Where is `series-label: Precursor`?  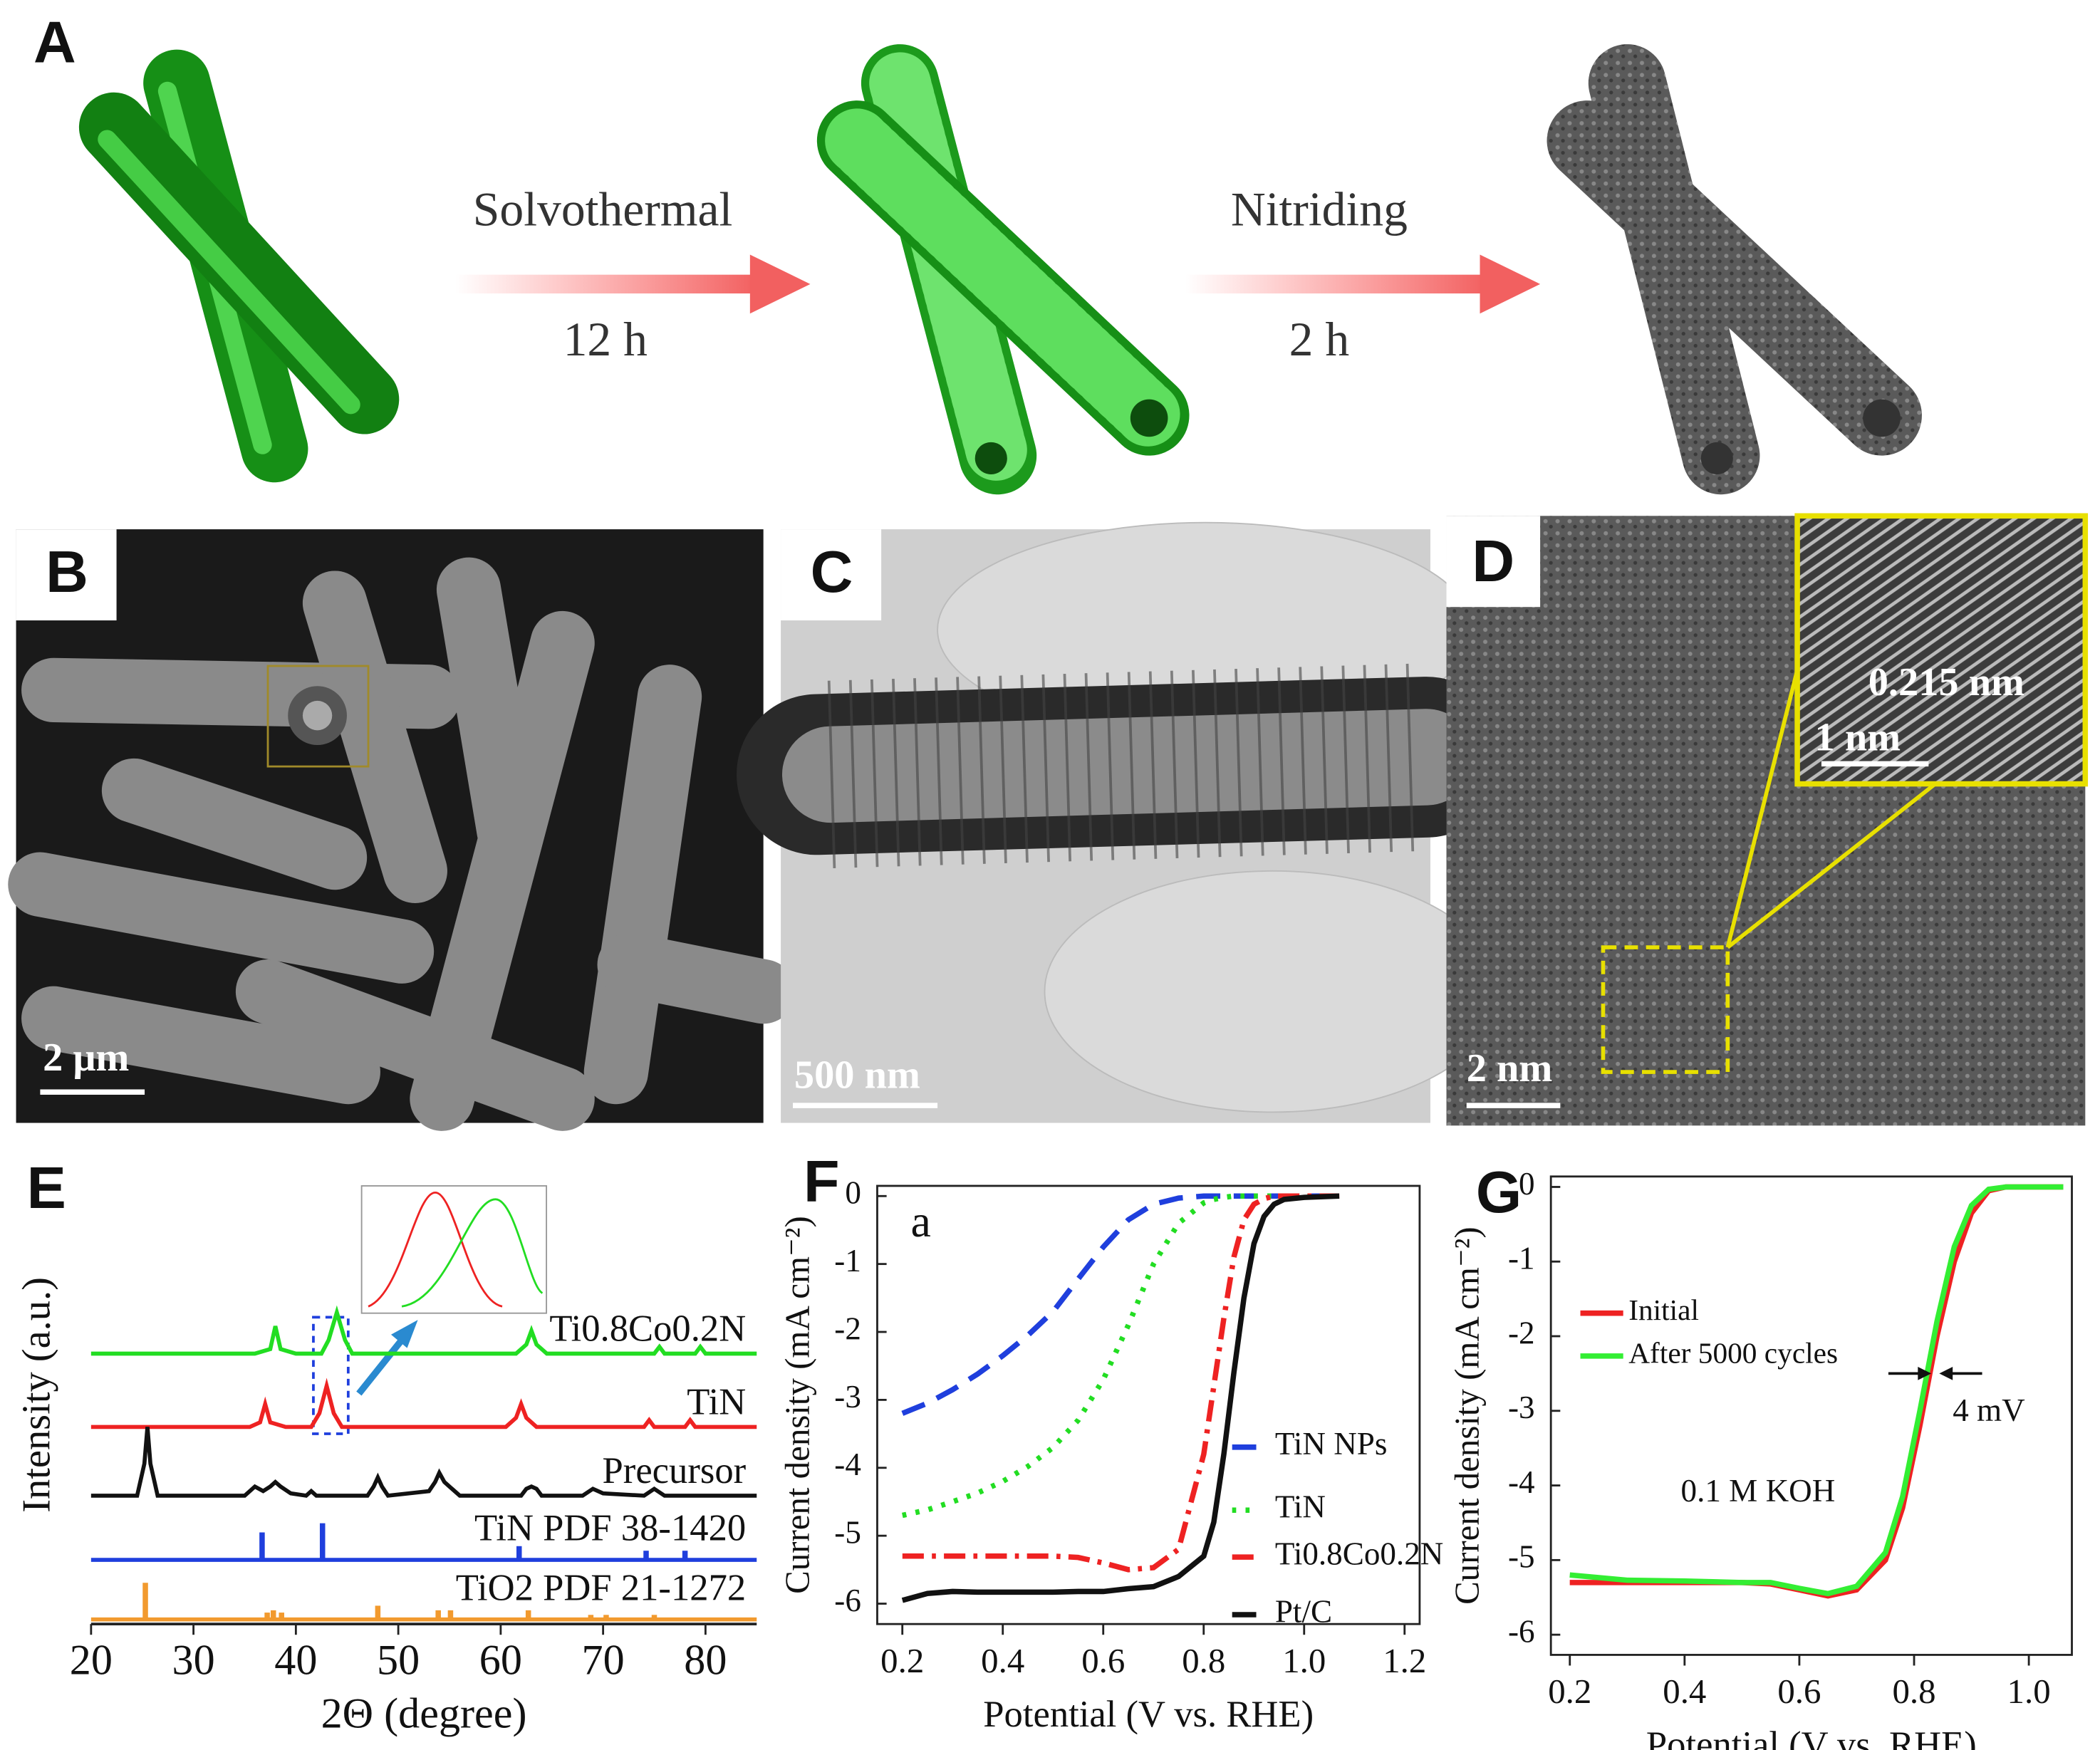
series-label: Precursor is located at coordinates (675, 1470).